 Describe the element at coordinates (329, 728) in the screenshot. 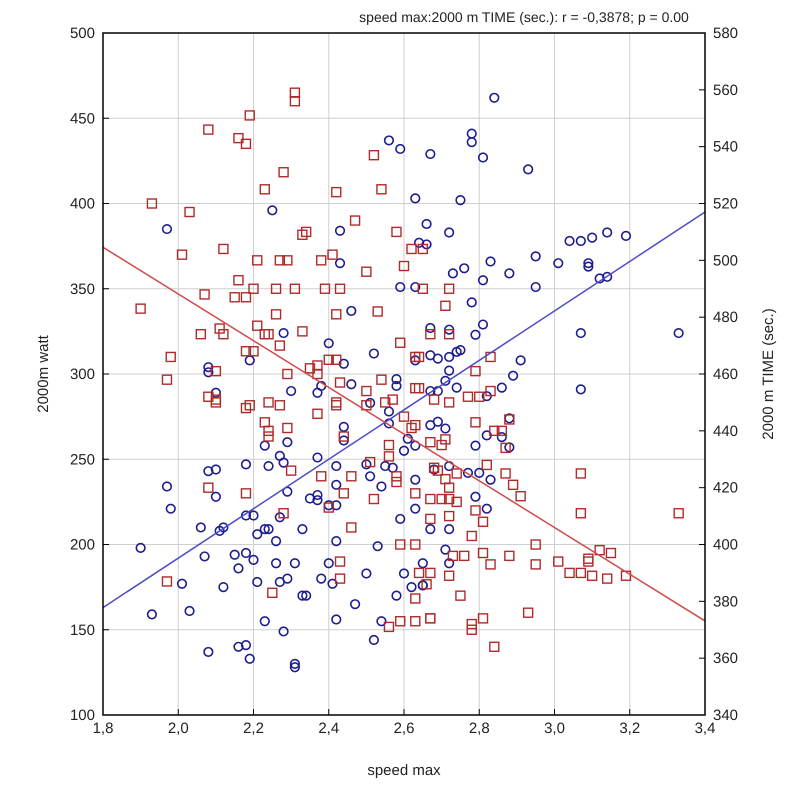

I see `x-tick-label: 2,4` at that location.